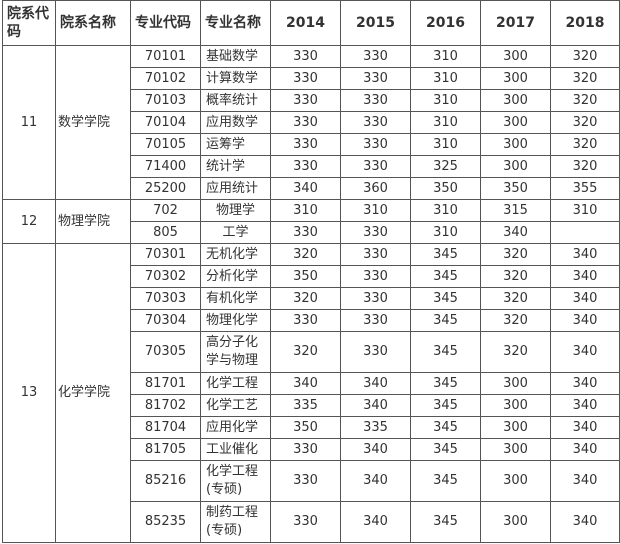  What do you see at coordinates (235, 188) in the screenshot?
I see `major-name-cell: 应用统计` at bounding box center [235, 188].